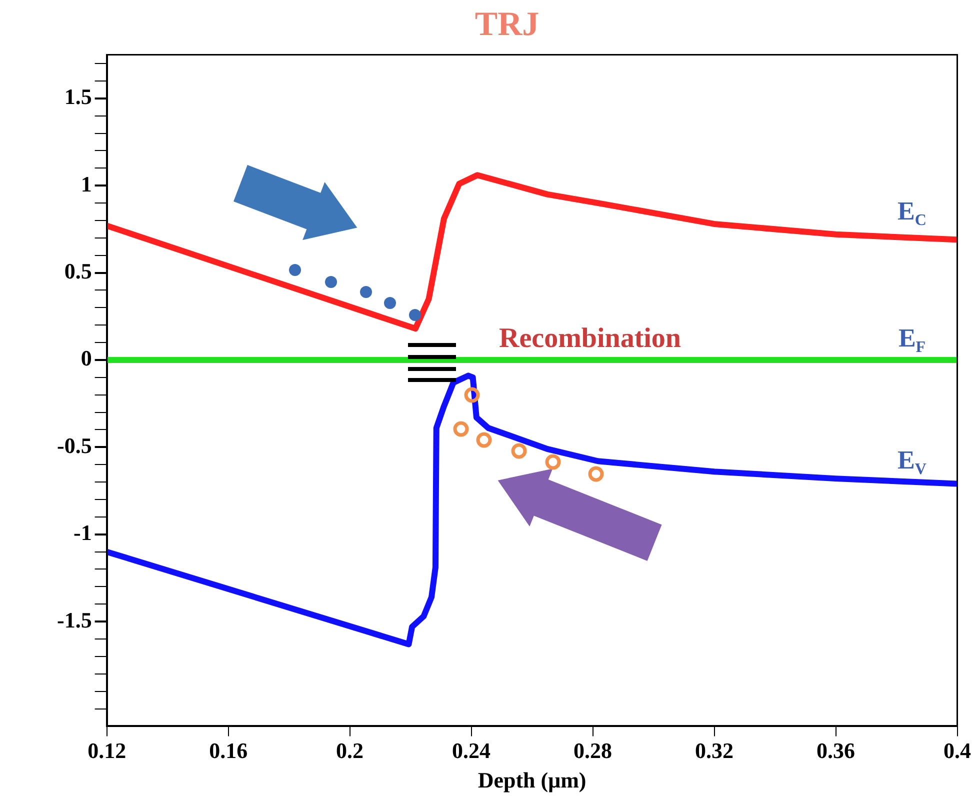  I want to click on y-tick-label: 1, so click(86, 183).